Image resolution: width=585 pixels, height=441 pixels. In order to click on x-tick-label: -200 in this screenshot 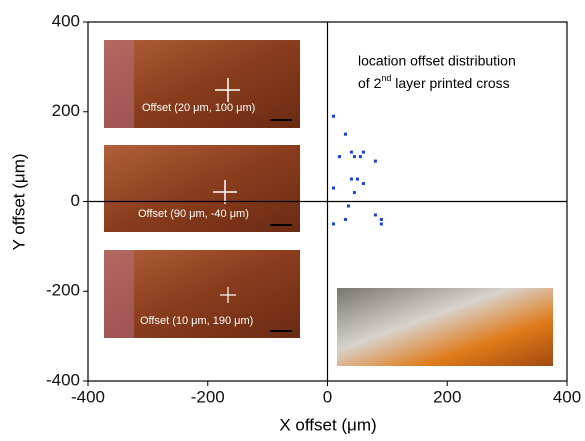, I will do `click(208, 396)`.